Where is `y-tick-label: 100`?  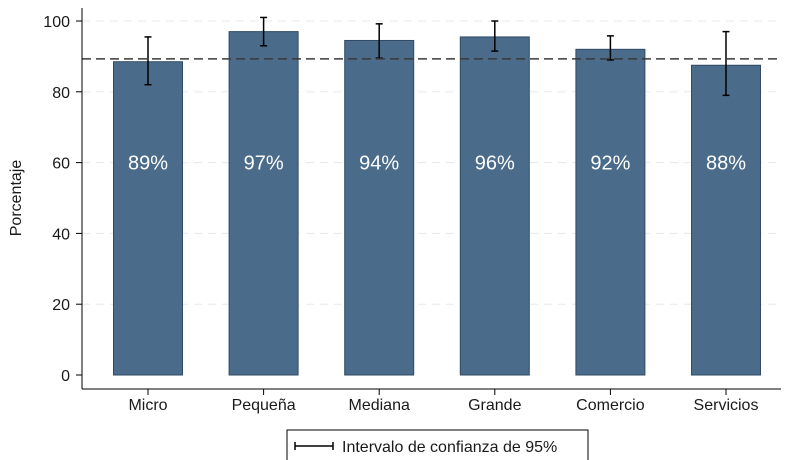 y-tick-label: 100 is located at coordinates (56, 22).